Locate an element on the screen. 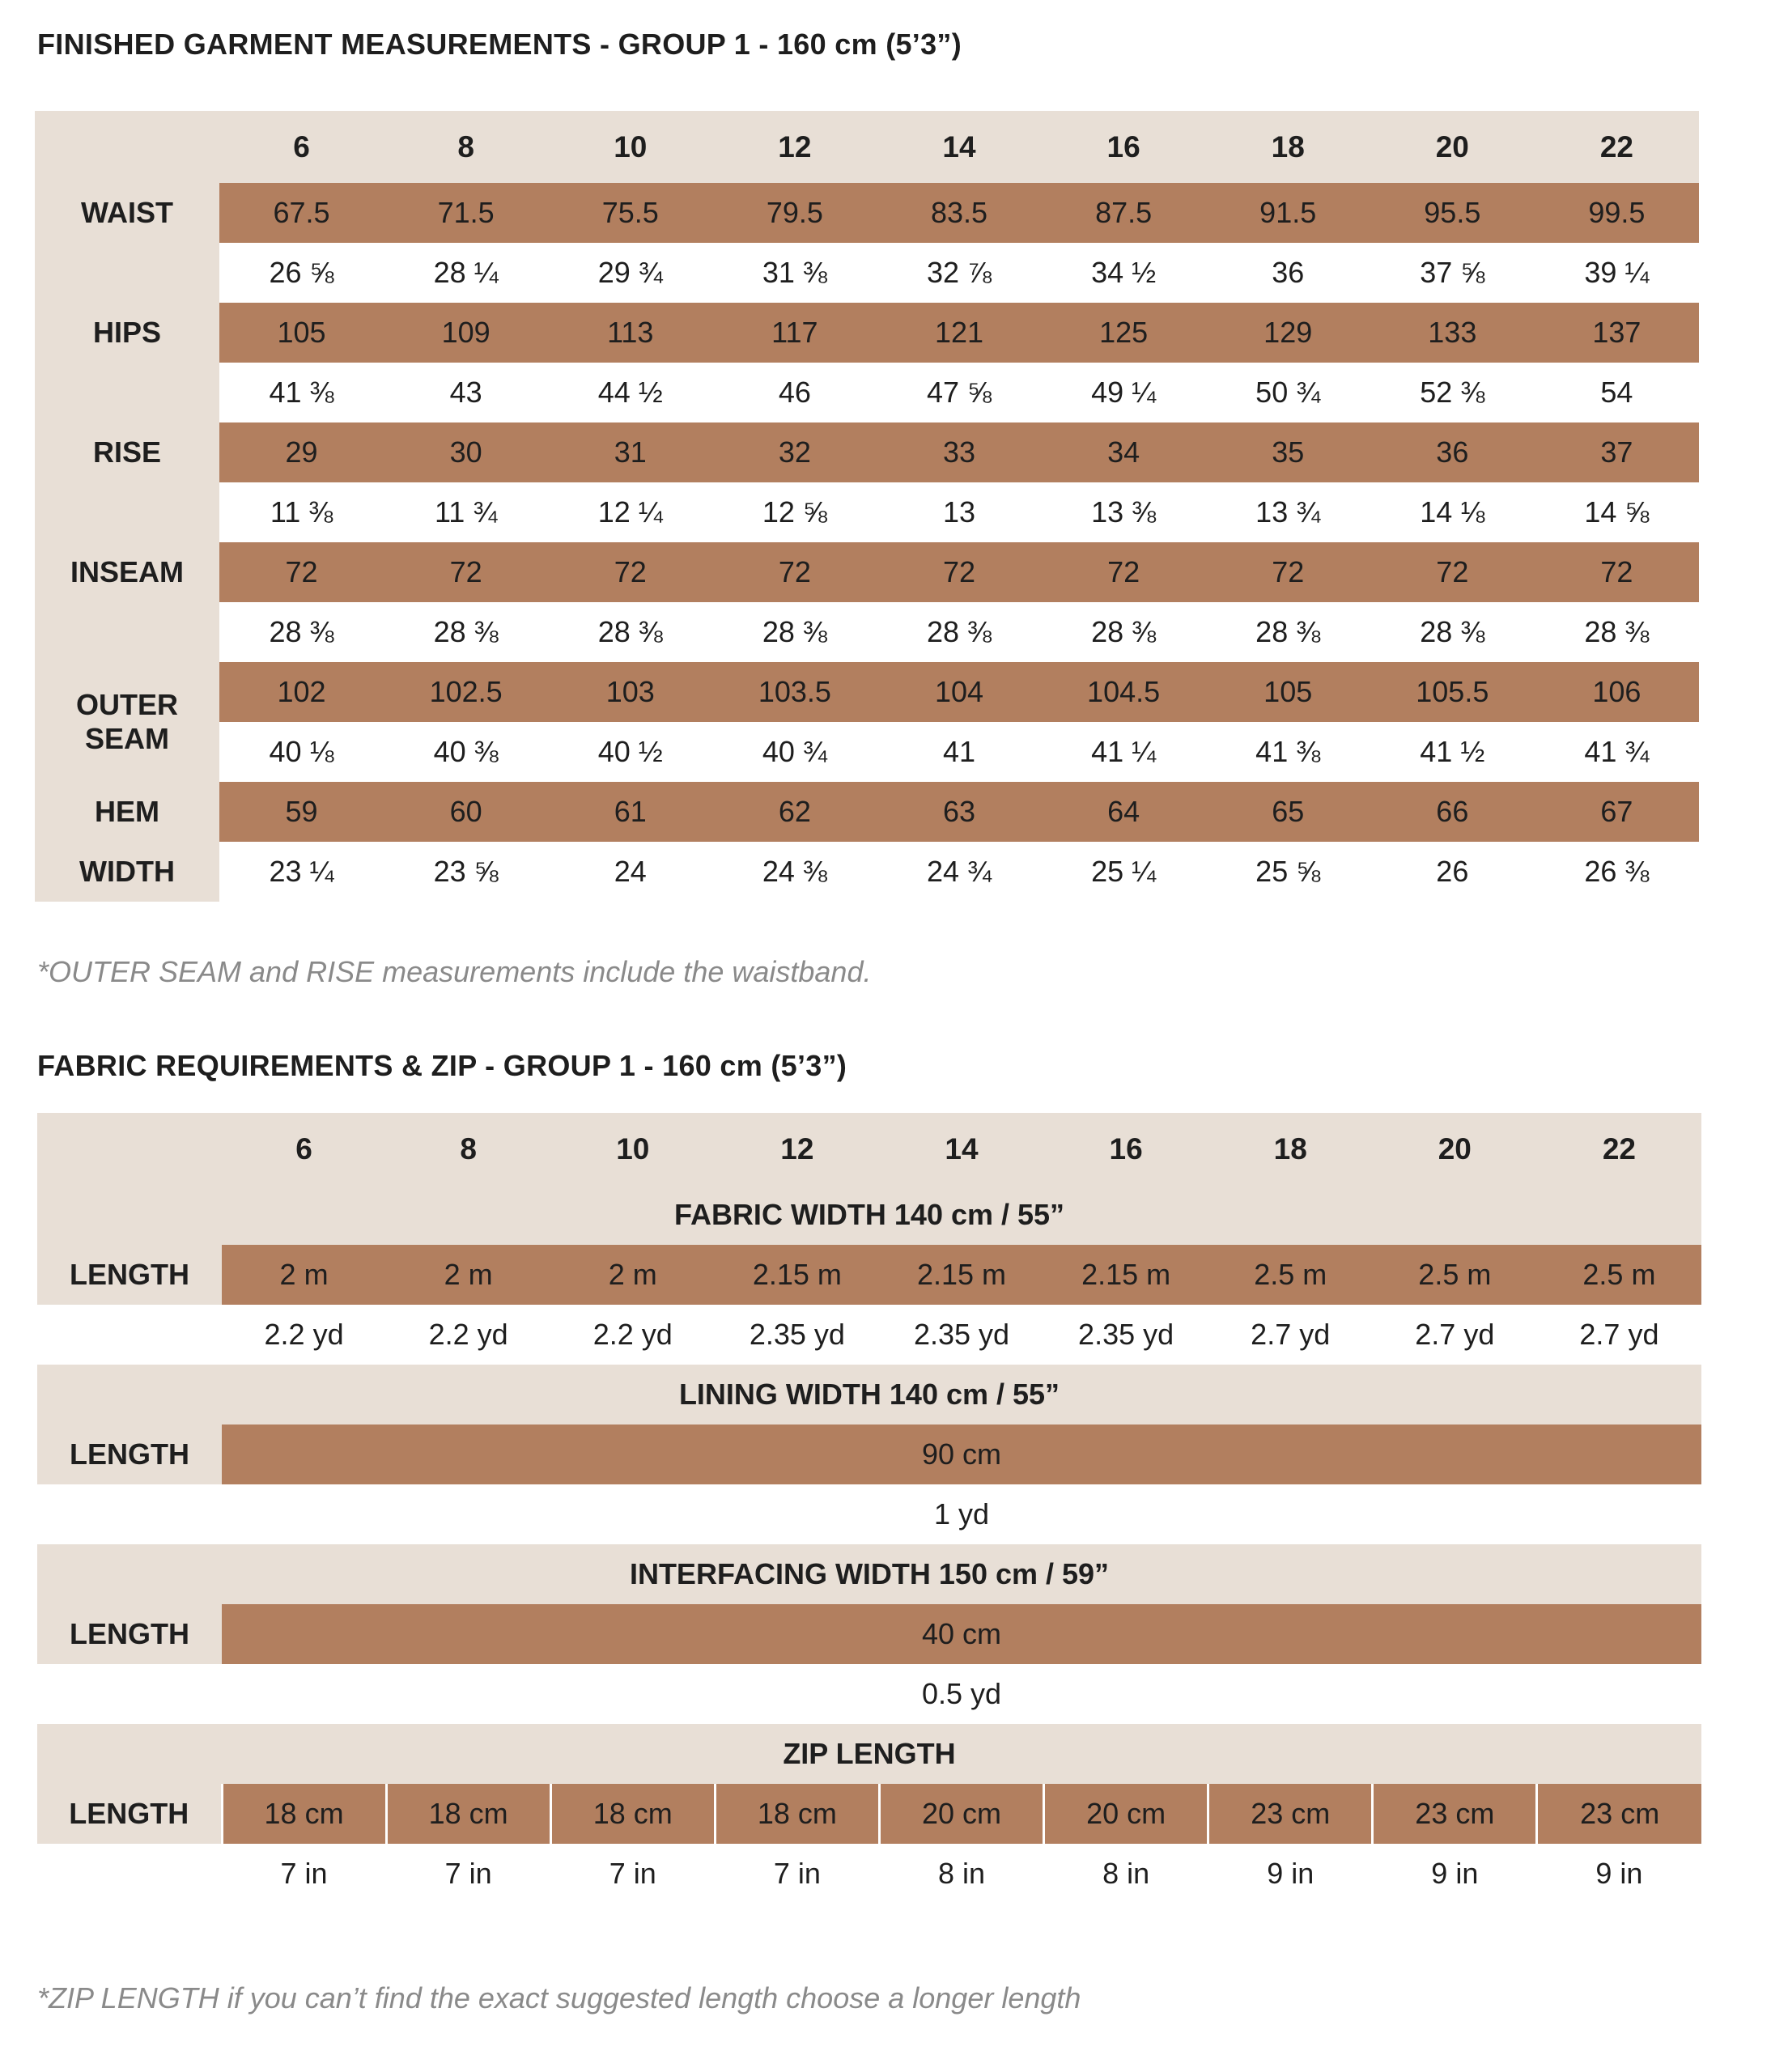 This screenshot has width=1771, height=2072. metric-value: 66 is located at coordinates (1452, 812).